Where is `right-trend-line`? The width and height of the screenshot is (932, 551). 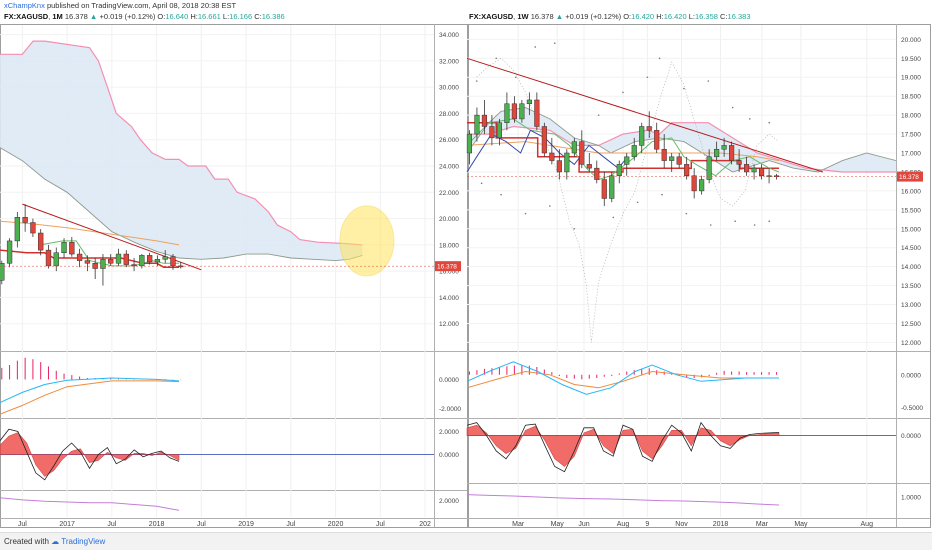 right-trend-line is located at coordinates (645, 115).